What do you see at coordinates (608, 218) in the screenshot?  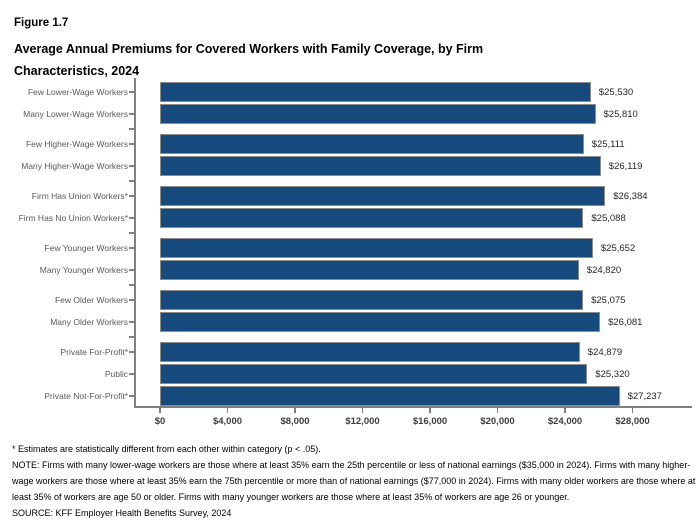 I see `value-label: $25,088` at bounding box center [608, 218].